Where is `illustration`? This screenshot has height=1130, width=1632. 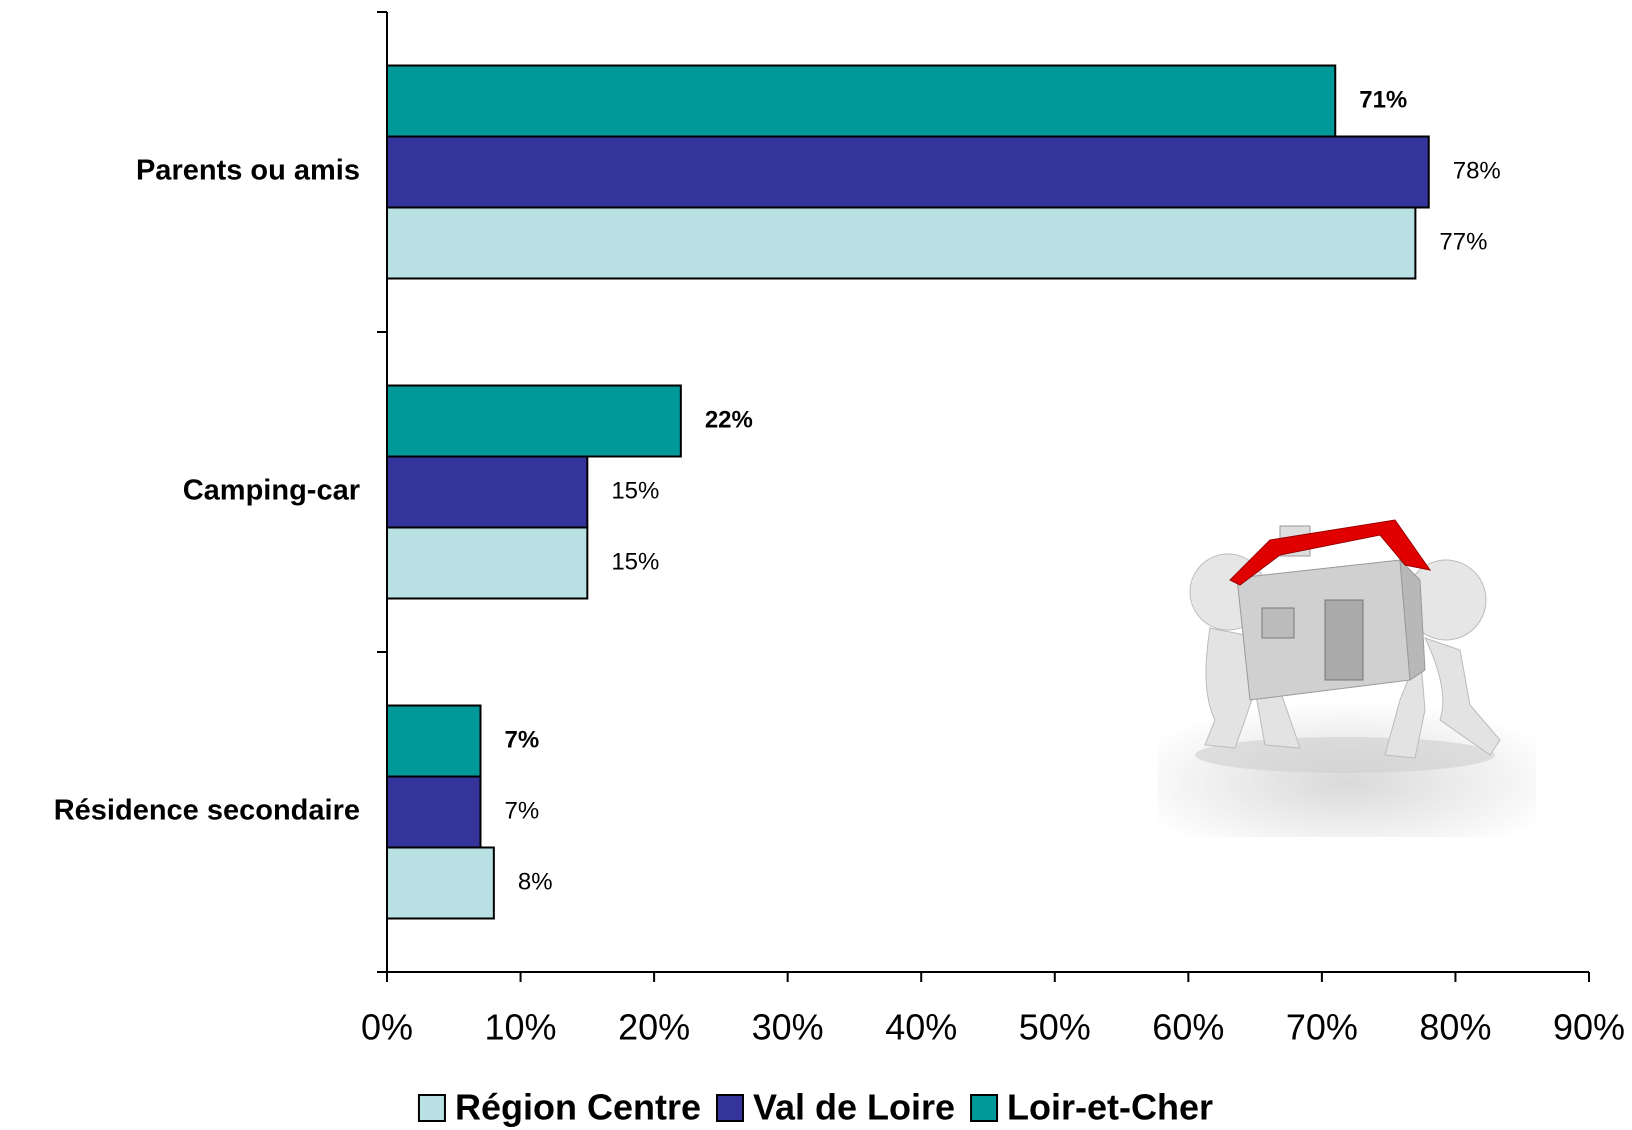
illustration is located at coordinates (1347, 678).